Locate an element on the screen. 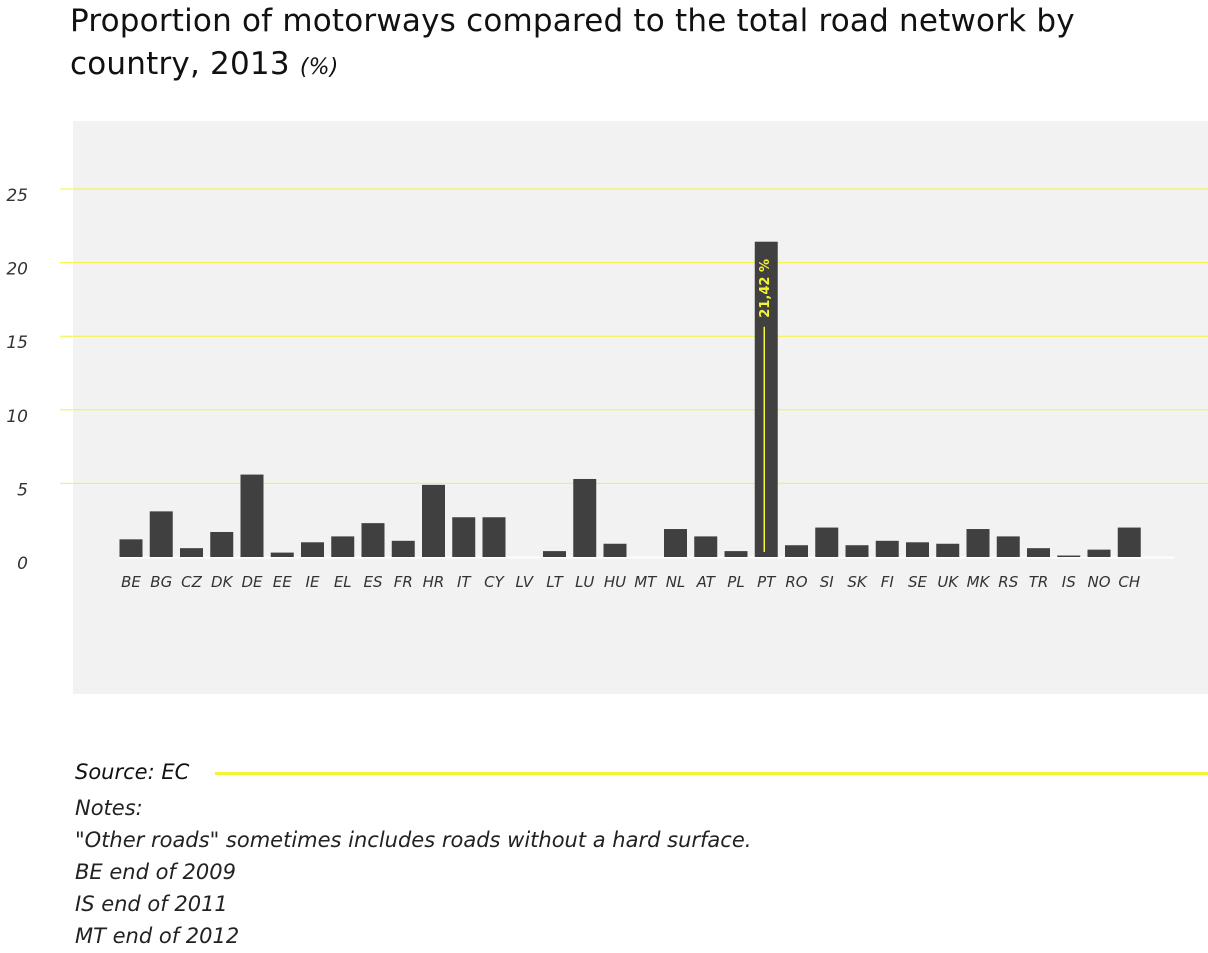 Image resolution: width=1208 pixels, height=953 pixels. x-tick-label: BE is located at coordinates (131, 582).